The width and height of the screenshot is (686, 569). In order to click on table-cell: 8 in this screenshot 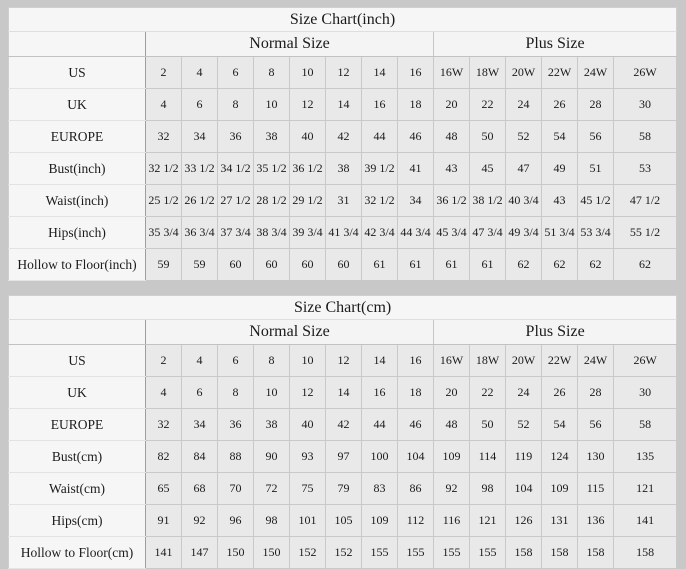, I will do `click(235, 392)`.